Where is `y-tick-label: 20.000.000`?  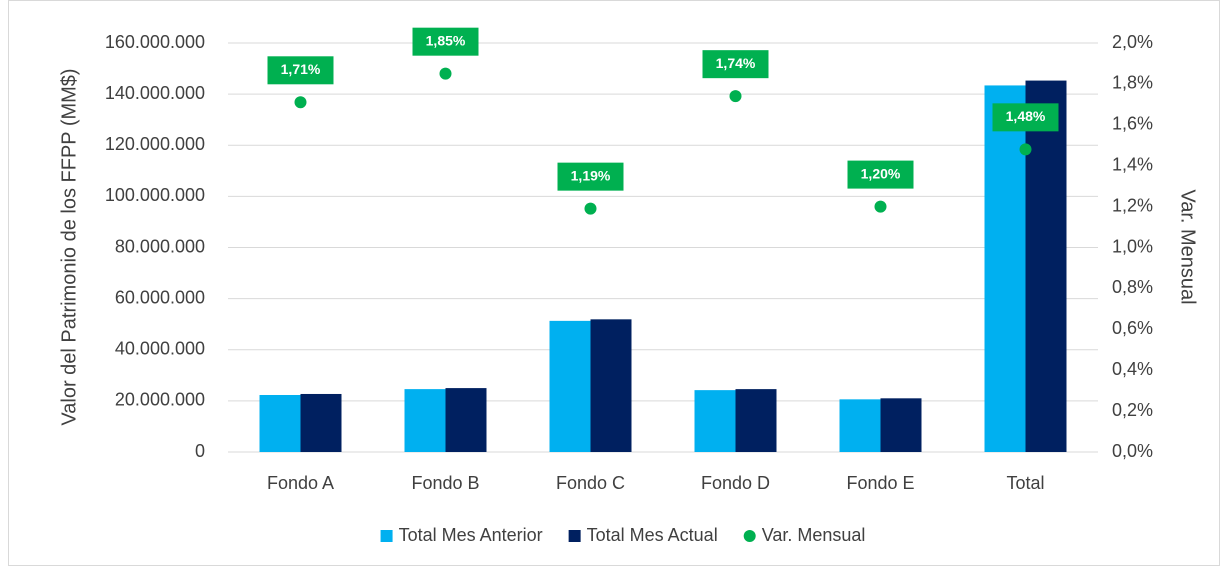
y-tick-label: 20.000.000 is located at coordinates (160, 400).